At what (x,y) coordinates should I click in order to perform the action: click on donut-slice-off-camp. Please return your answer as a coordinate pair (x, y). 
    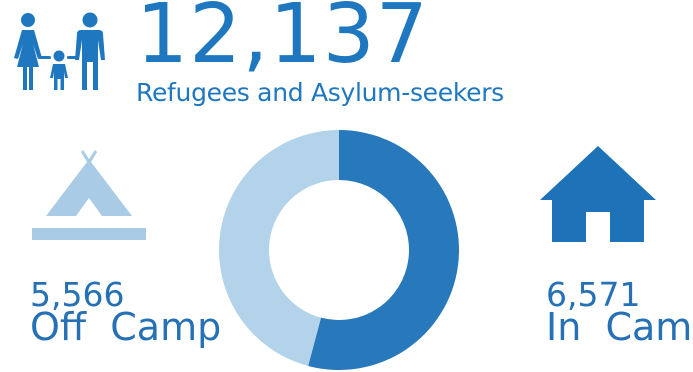
    Looking at the image, I should click on (278, 248).